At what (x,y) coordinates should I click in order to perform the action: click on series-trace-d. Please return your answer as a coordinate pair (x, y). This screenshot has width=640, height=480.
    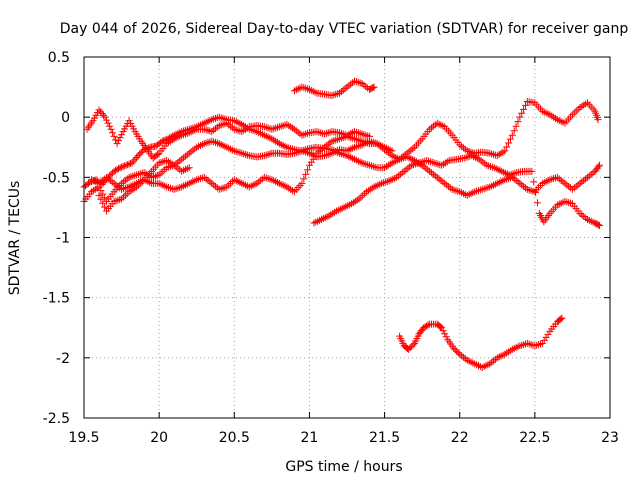
    Looking at the image, I should click on (242, 164).